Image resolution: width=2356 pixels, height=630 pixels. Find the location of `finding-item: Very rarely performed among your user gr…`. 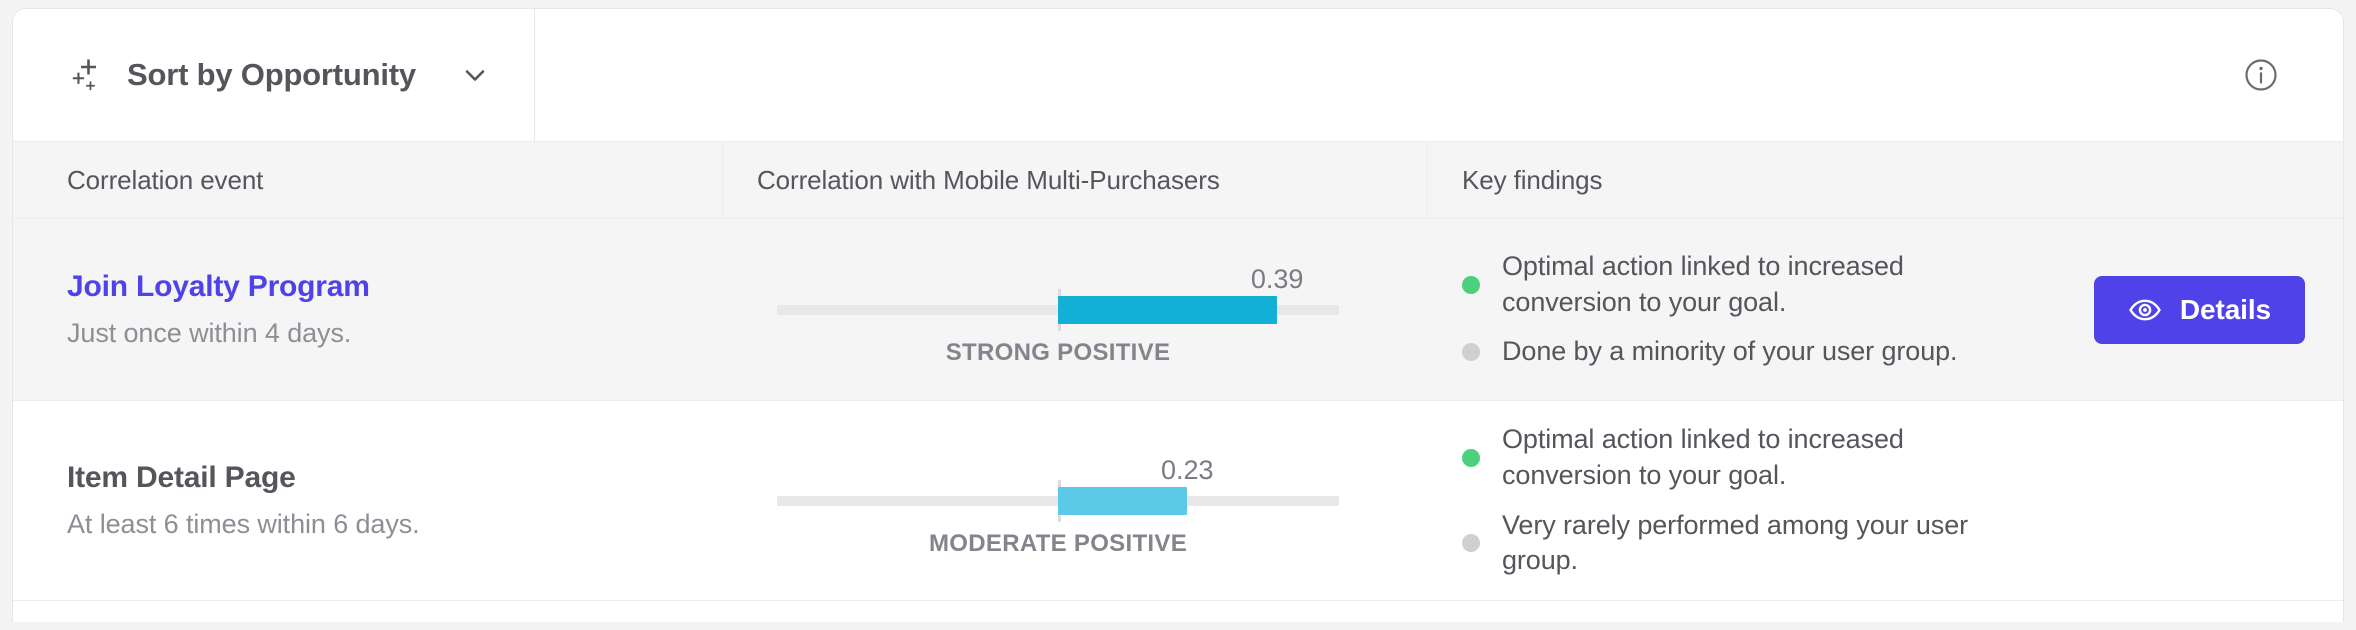

finding-item: Very rarely performed among your user gr… is located at coordinates (1725, 543).